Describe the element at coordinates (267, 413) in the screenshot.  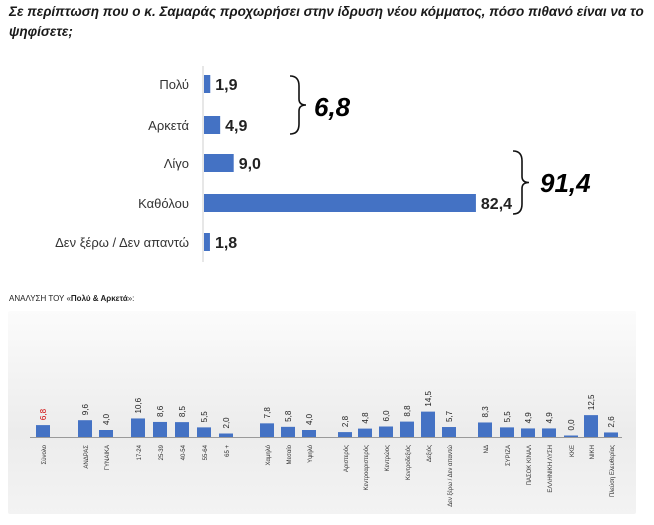
I see `value-label: 7,8` at that location.